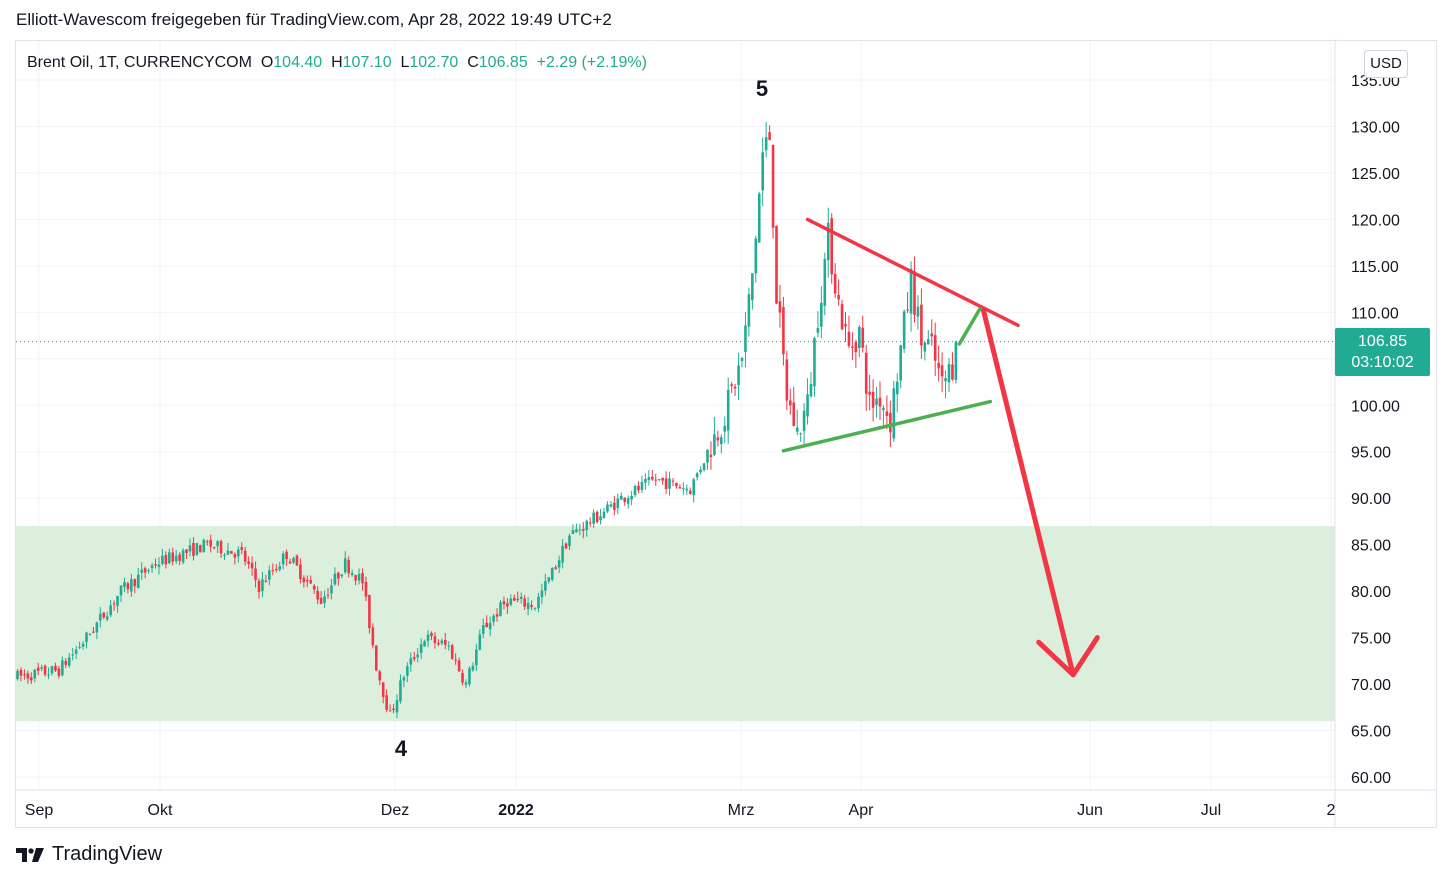 Image resolution: width=1452 pixels, height=882 pixels. Describe the element at coordinates (434, 62) in the screenshot. I see `legend-low: 102.70` at that location.